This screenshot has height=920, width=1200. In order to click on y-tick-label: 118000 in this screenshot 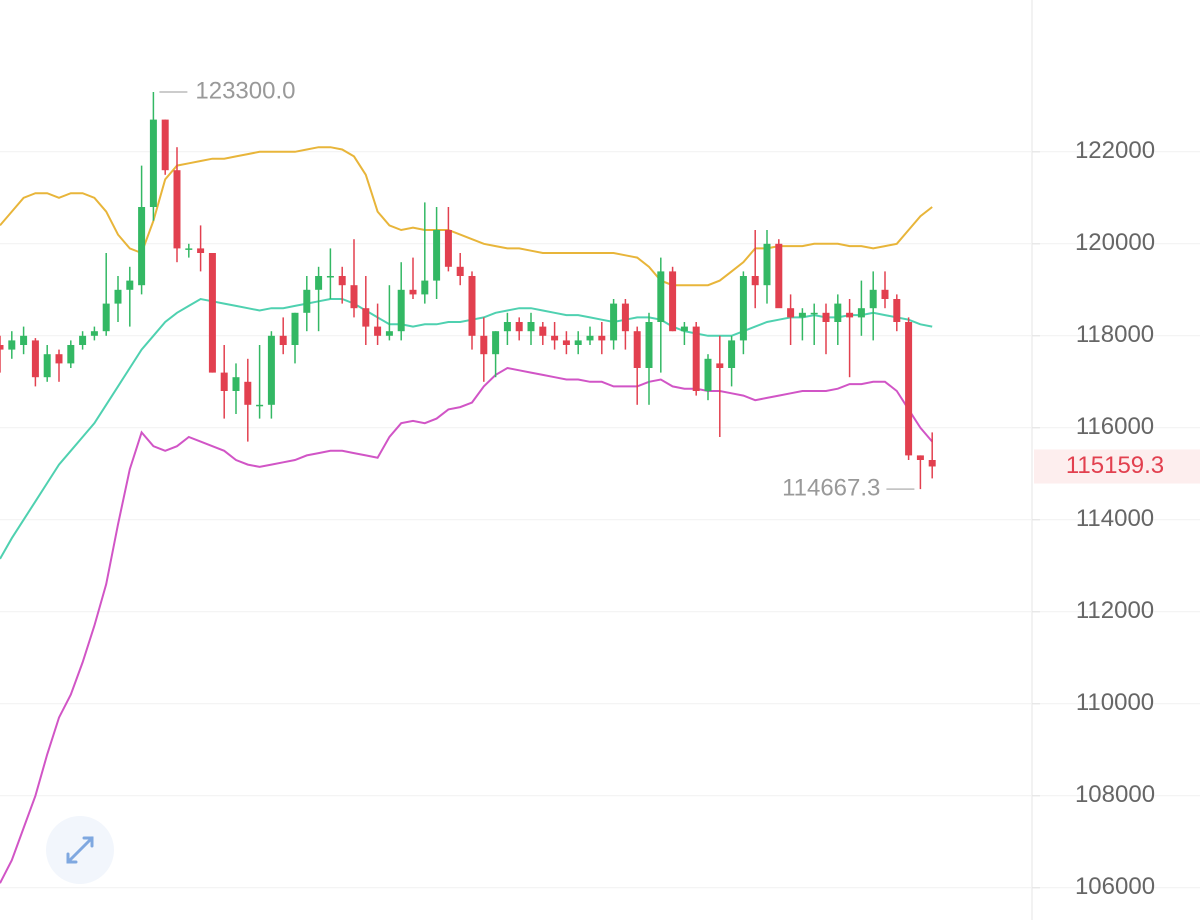, I will do `click(1115, 334)`.